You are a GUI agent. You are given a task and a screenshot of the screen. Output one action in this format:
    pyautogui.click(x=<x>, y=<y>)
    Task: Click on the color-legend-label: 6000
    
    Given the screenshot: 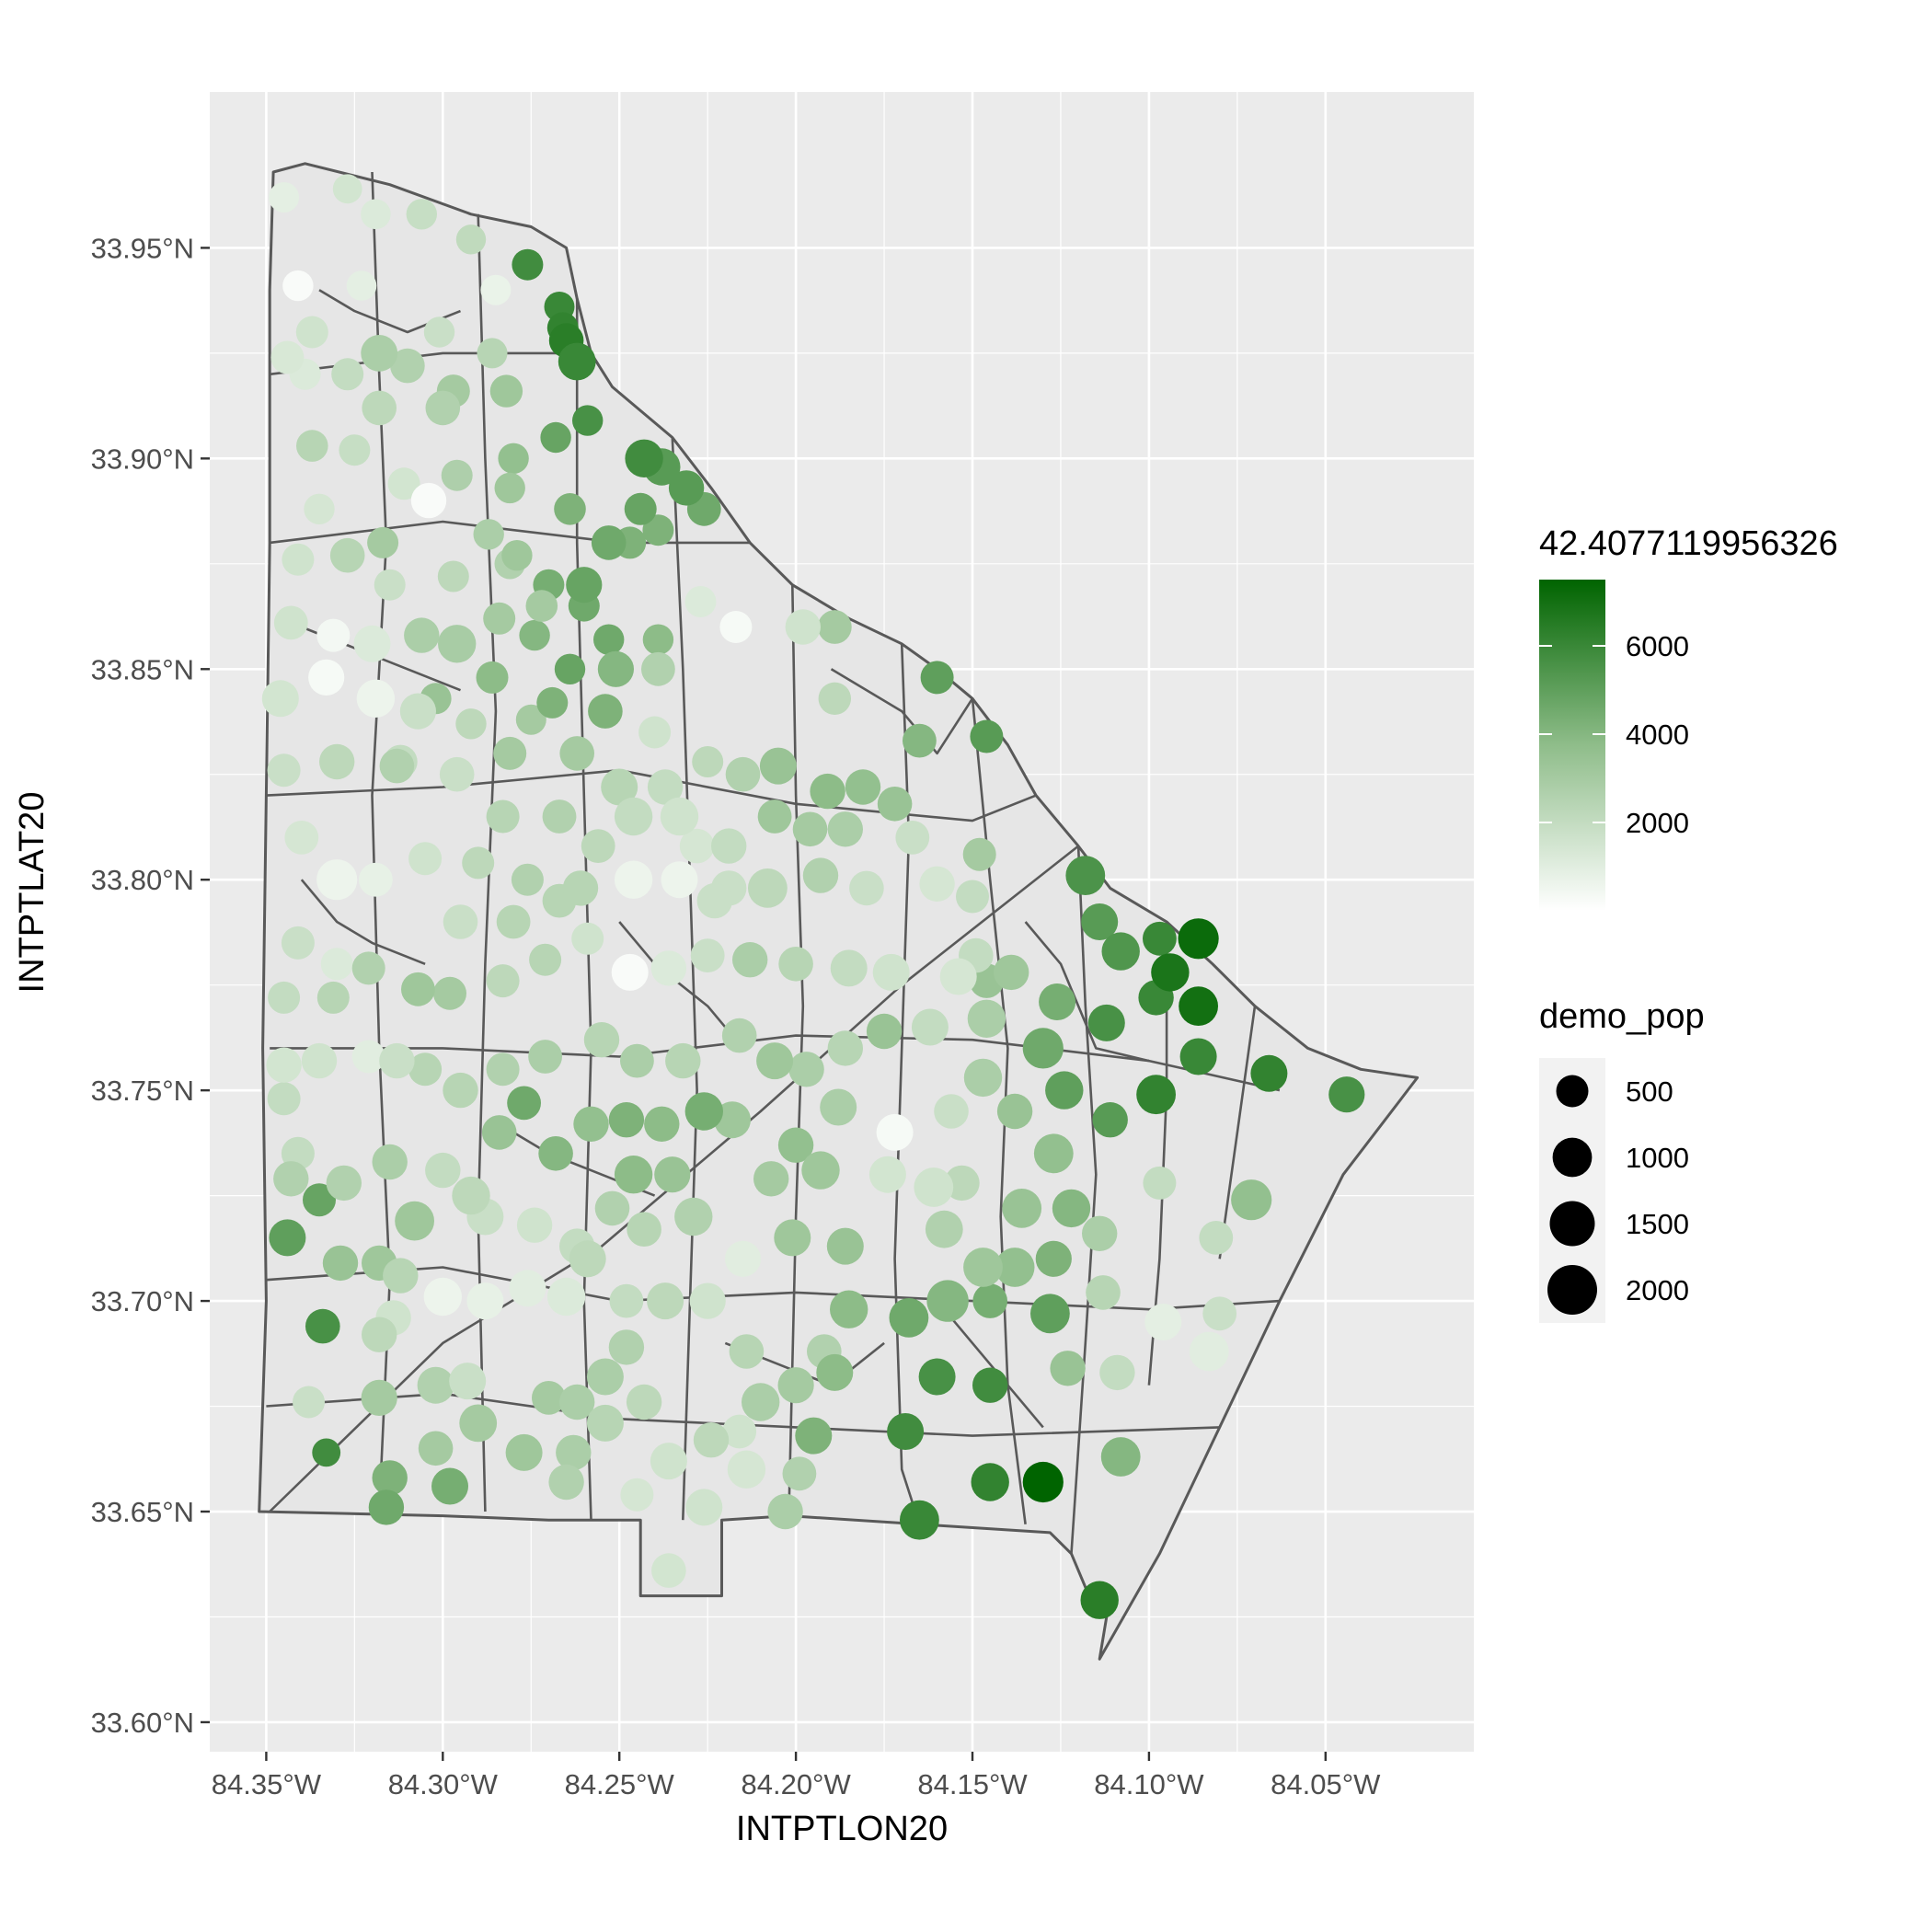 What is the action you would take?
    pyautogui.click(x=1657, y=646)
    